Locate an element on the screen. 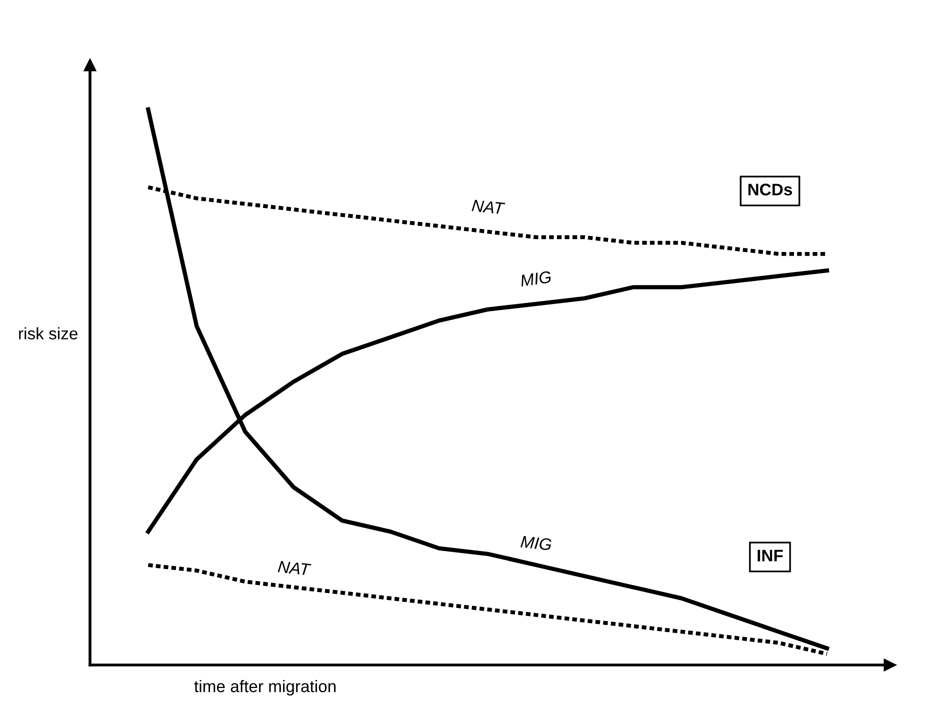 This screenshot has height=704, width=930. annotation: NCDs is located at coordinates (770, 190).